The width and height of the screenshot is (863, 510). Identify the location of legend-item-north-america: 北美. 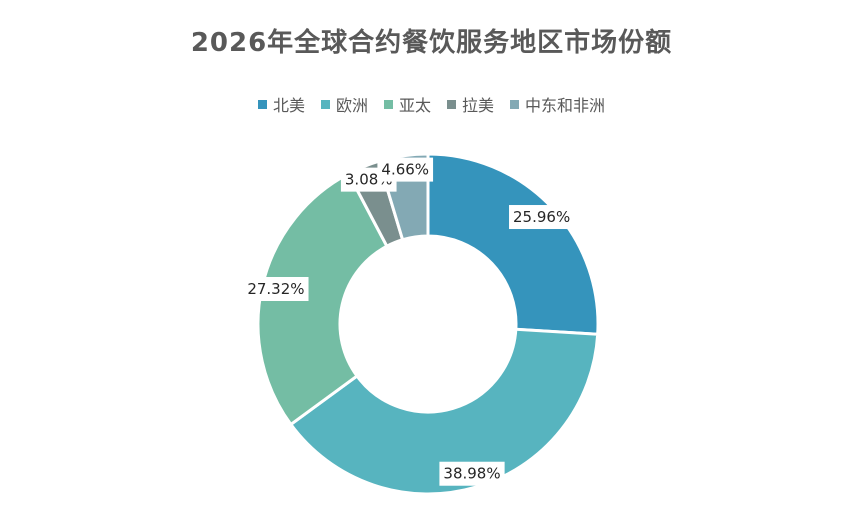
(281, 104).